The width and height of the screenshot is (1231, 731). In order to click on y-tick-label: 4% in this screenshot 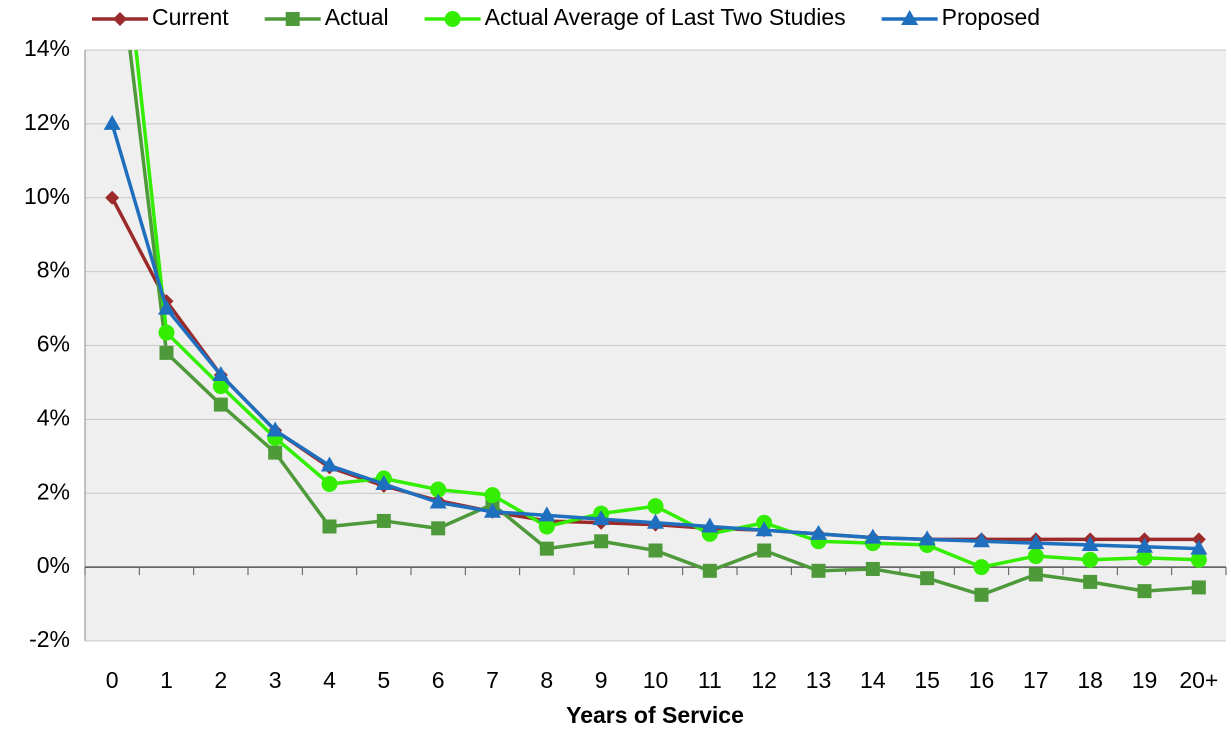, I will do `click(53, 417)`.